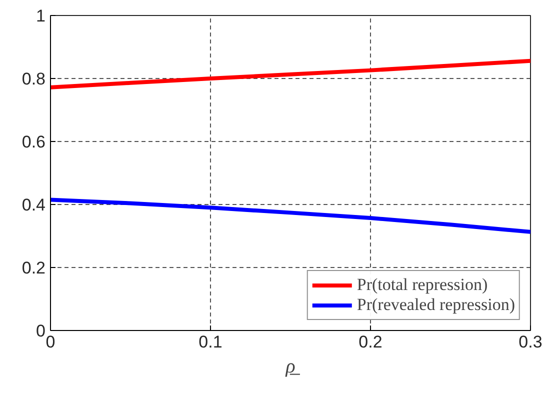 This screenshot has height=400, width=547. What do you see at coordinates (292, 367) in the screenshot?
I see `x-axis-title: ρ̲` at bounding box center [292, 367].